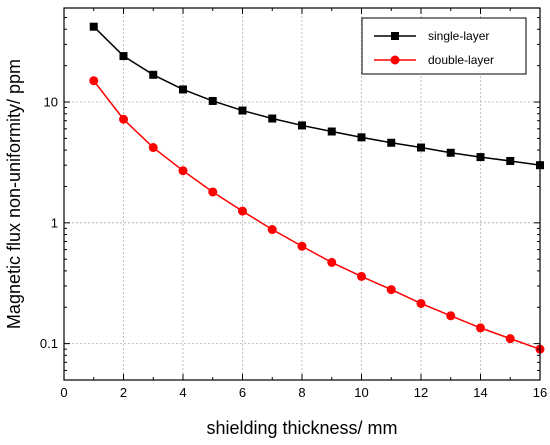  What do you see at coordinates (242, 392) in the screenshot?
I see `x-tick-label: 6` at bounding box center [242, 392].